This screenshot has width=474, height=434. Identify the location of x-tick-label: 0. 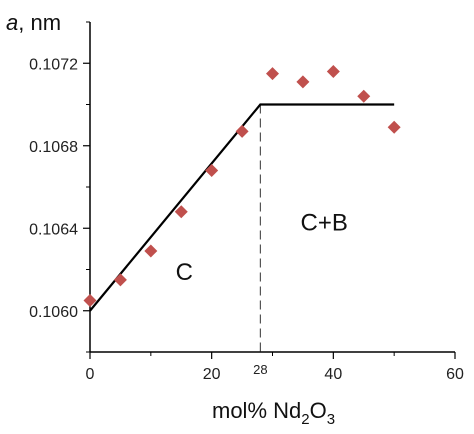
(90, 374).